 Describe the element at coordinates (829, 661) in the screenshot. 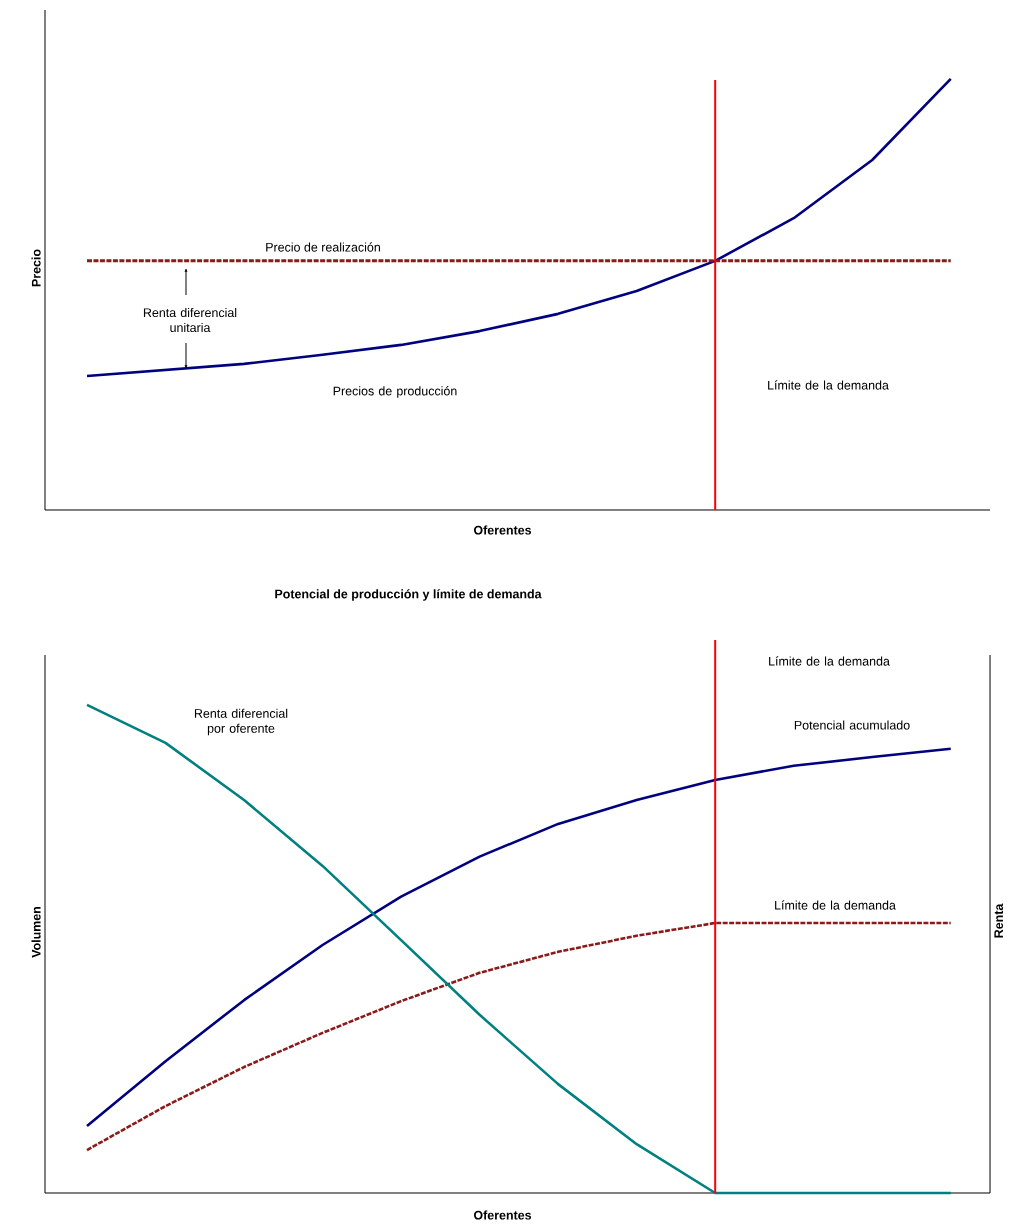

I see `text: Límite de la demanda` at that location.